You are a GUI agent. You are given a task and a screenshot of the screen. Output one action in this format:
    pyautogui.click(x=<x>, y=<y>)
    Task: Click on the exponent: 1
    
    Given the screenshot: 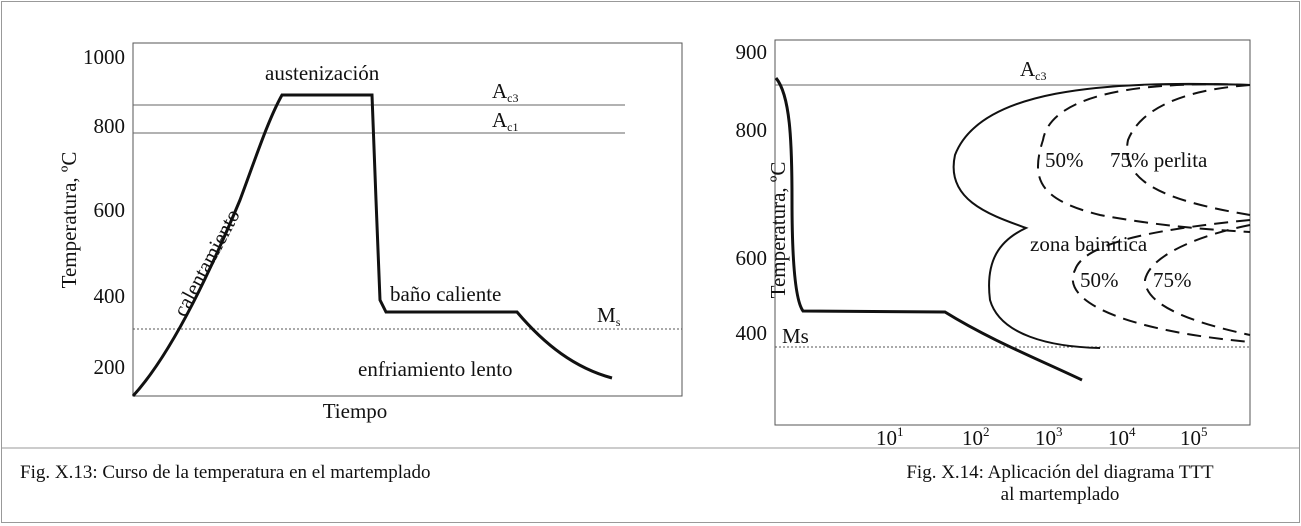 What is the action you would take?
    pyautogui.click(x=900, y=431)
    